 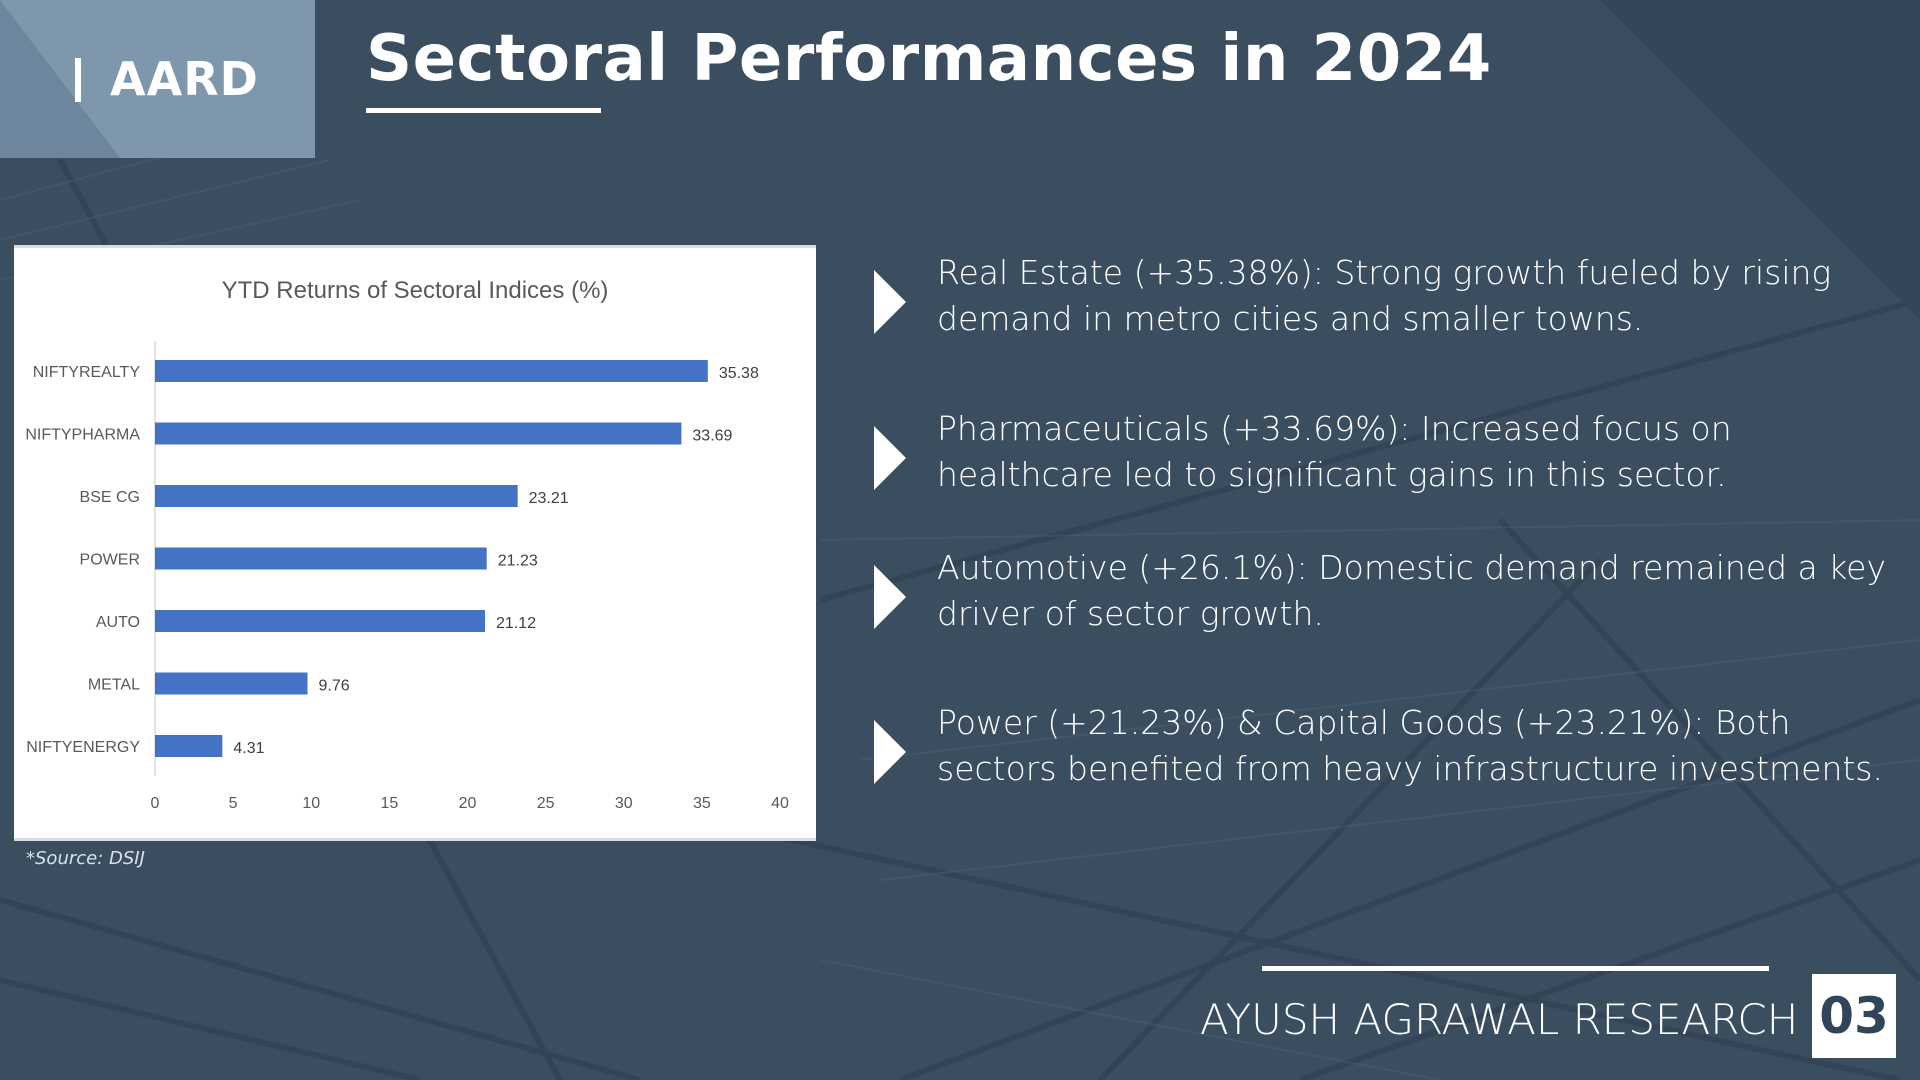 I want to click on footer-line, so click(x=1515, y=968).